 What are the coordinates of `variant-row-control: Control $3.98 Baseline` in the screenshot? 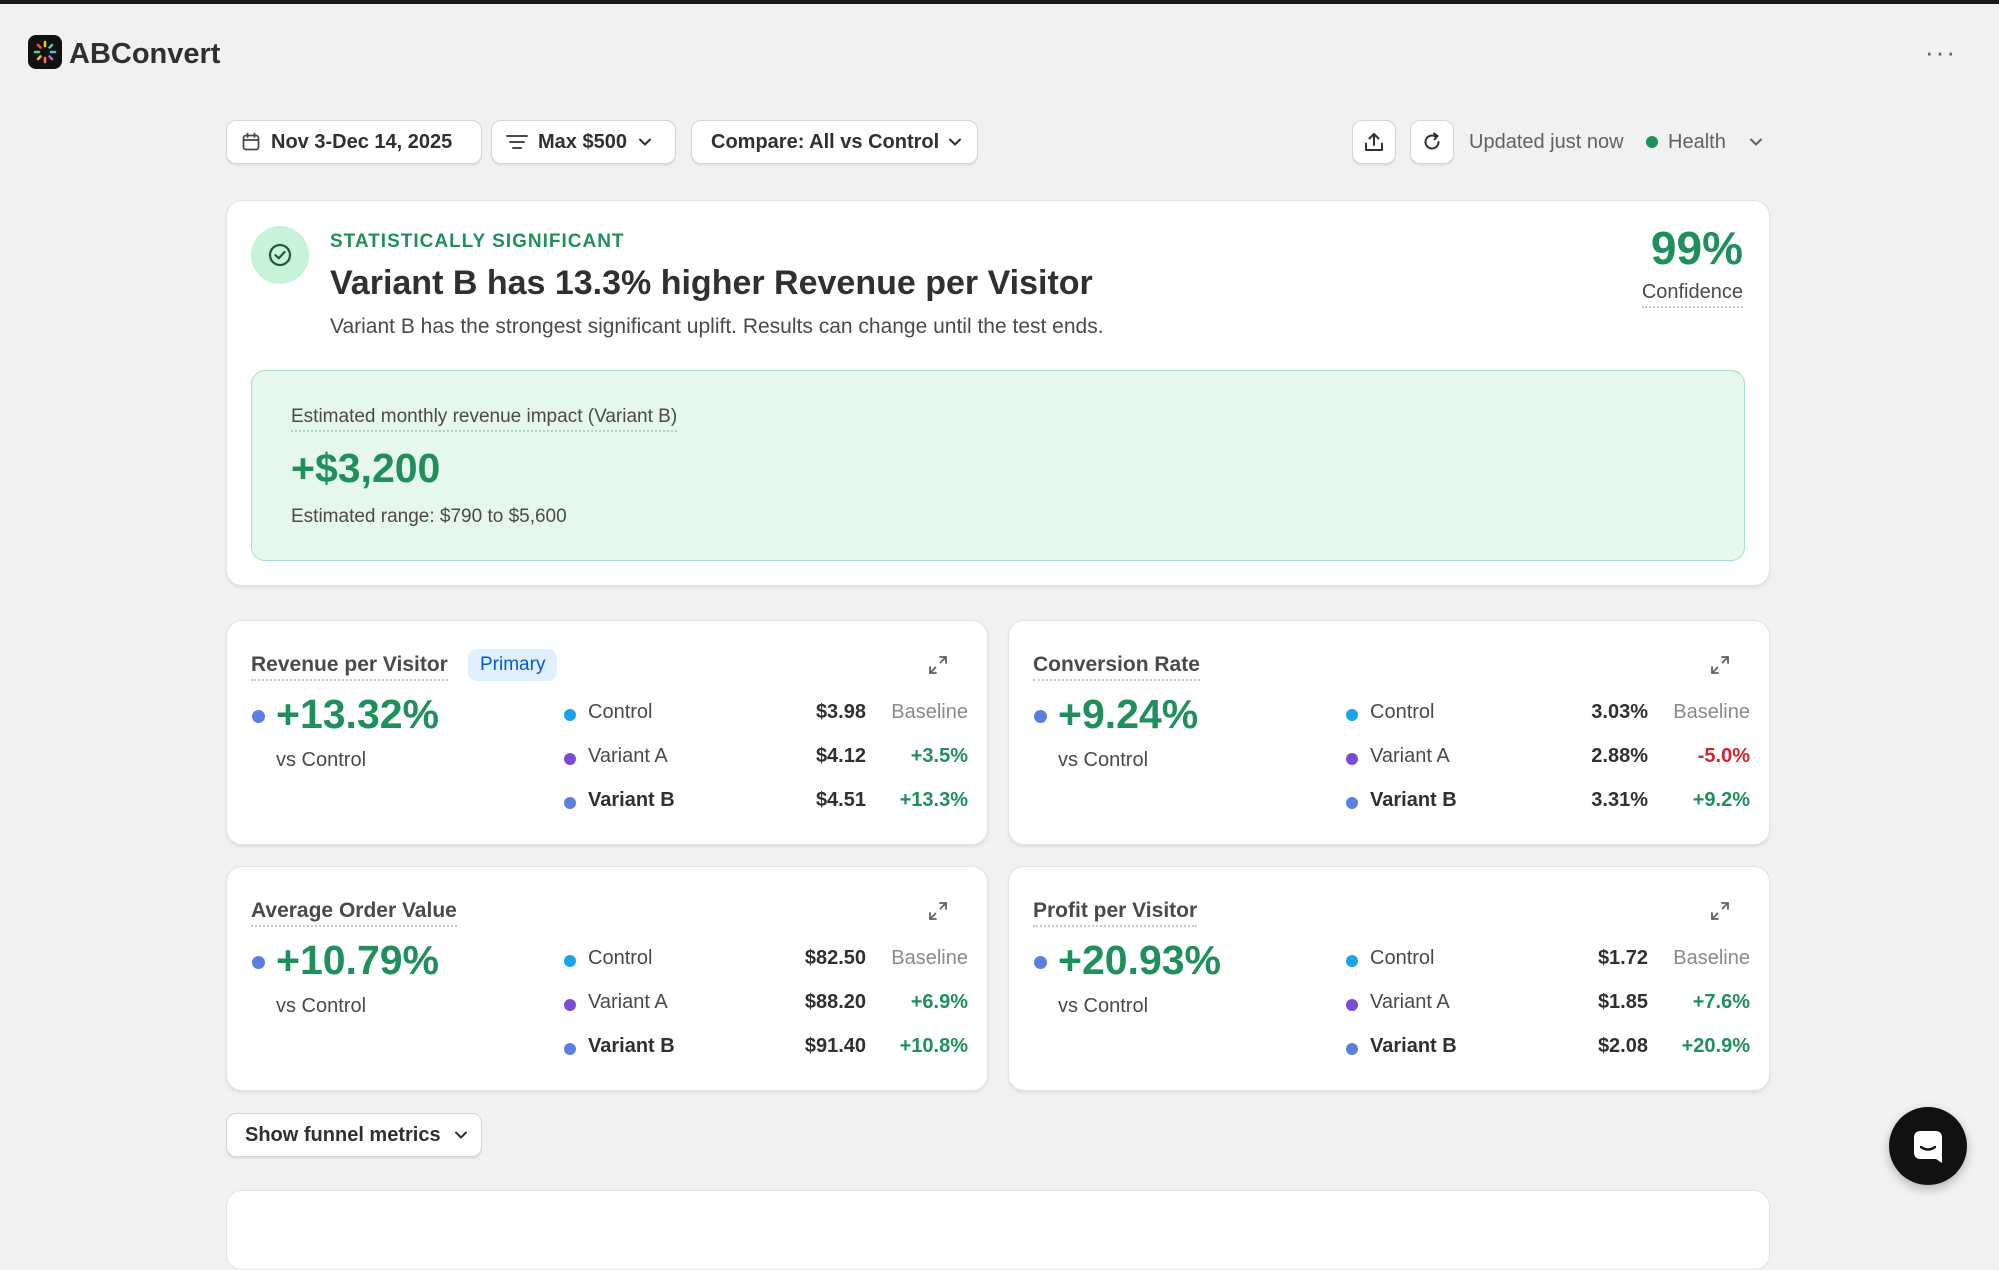 It's located at (766, 721).